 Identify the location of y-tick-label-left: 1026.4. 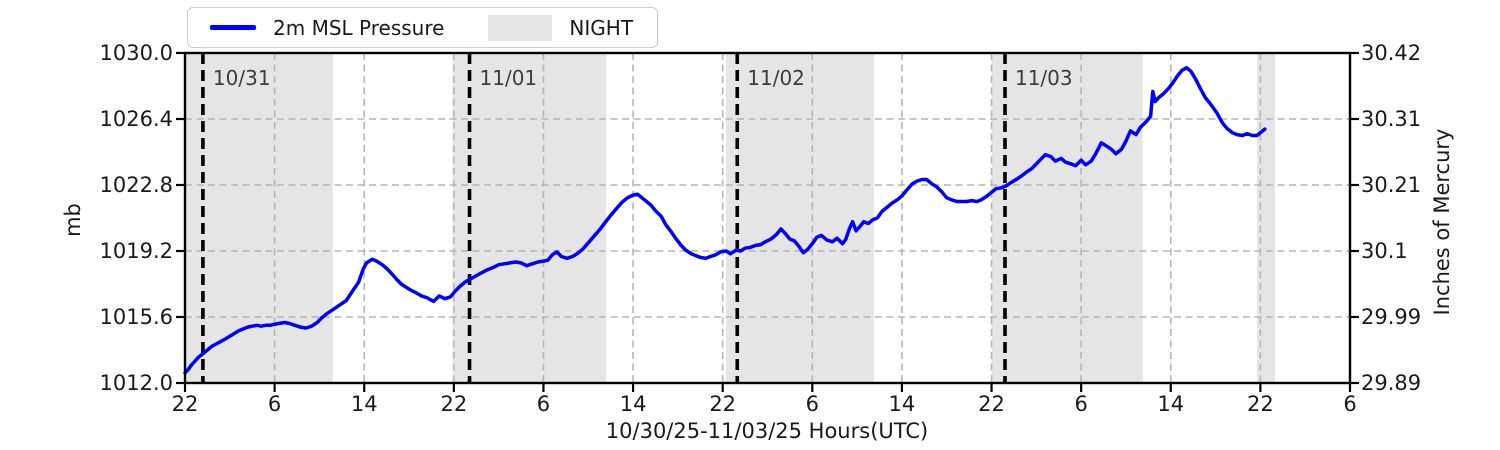
(136, 119).